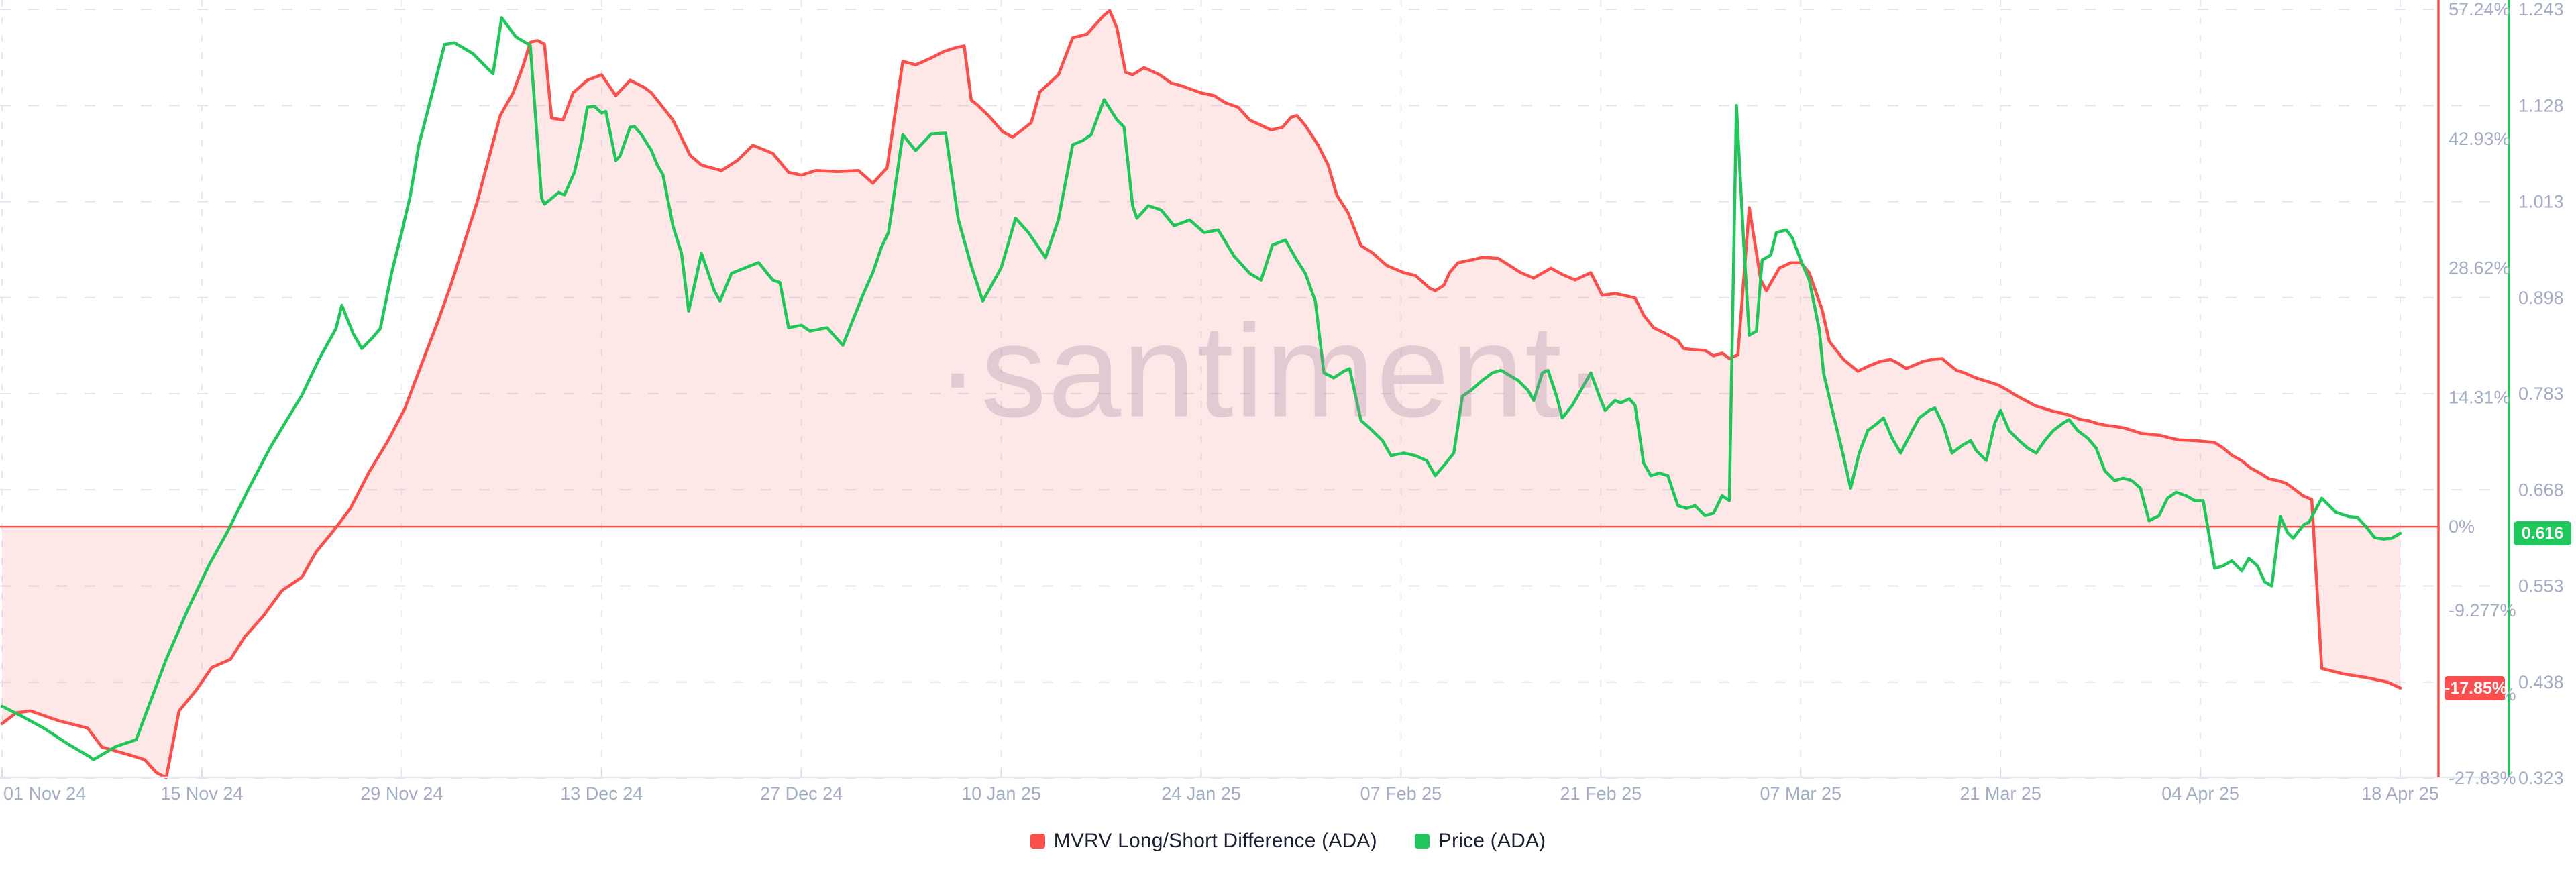 The height and width of the screenshot is (872, 2576). Describe the element at coordinates (401, 793) in the screenshot. I see `x-axis-date-label: 29 Nov 24` at that location.